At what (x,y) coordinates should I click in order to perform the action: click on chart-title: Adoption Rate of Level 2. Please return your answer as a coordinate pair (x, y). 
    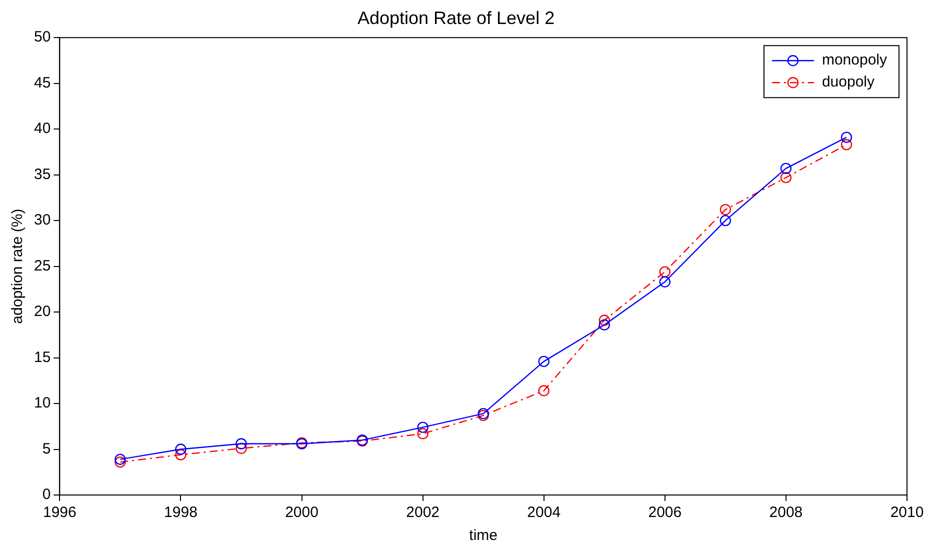
    Looking at the image, I should click on (456, 18).